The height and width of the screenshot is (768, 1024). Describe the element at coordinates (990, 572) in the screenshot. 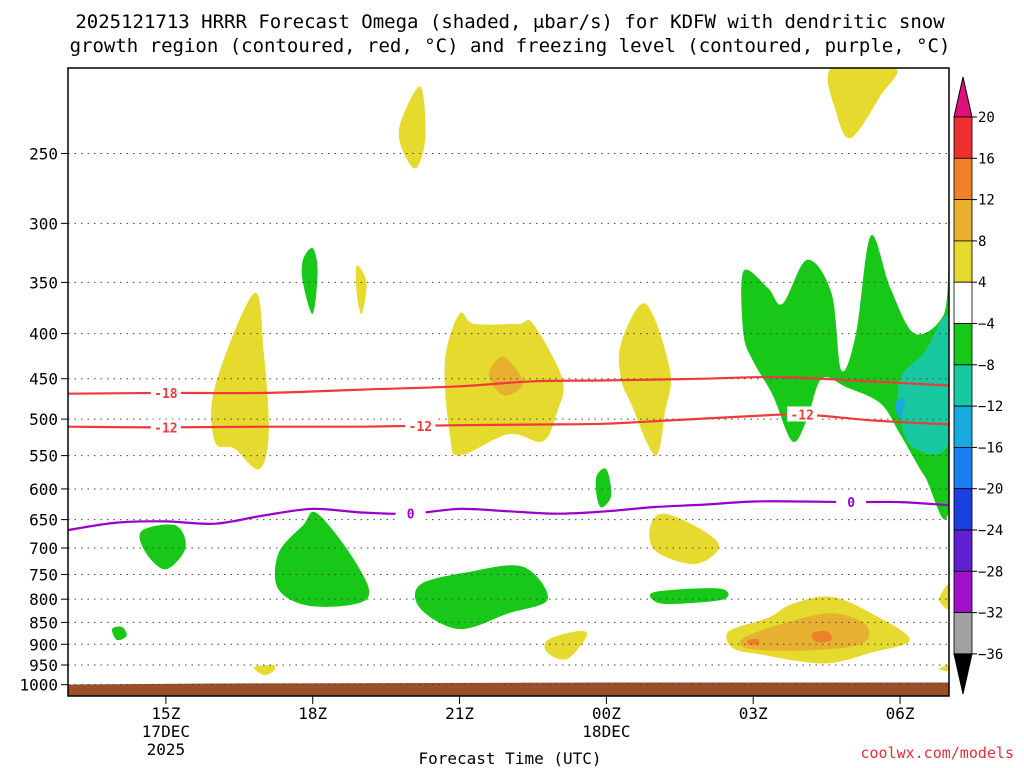

I see `colorbar-label-11: −28` at that location.